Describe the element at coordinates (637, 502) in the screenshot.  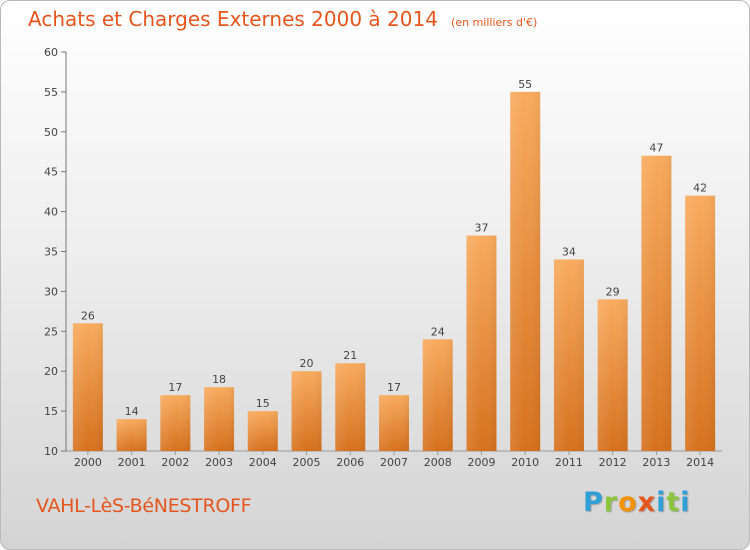
I see `proxiti-logo: Proxiti` at that location.